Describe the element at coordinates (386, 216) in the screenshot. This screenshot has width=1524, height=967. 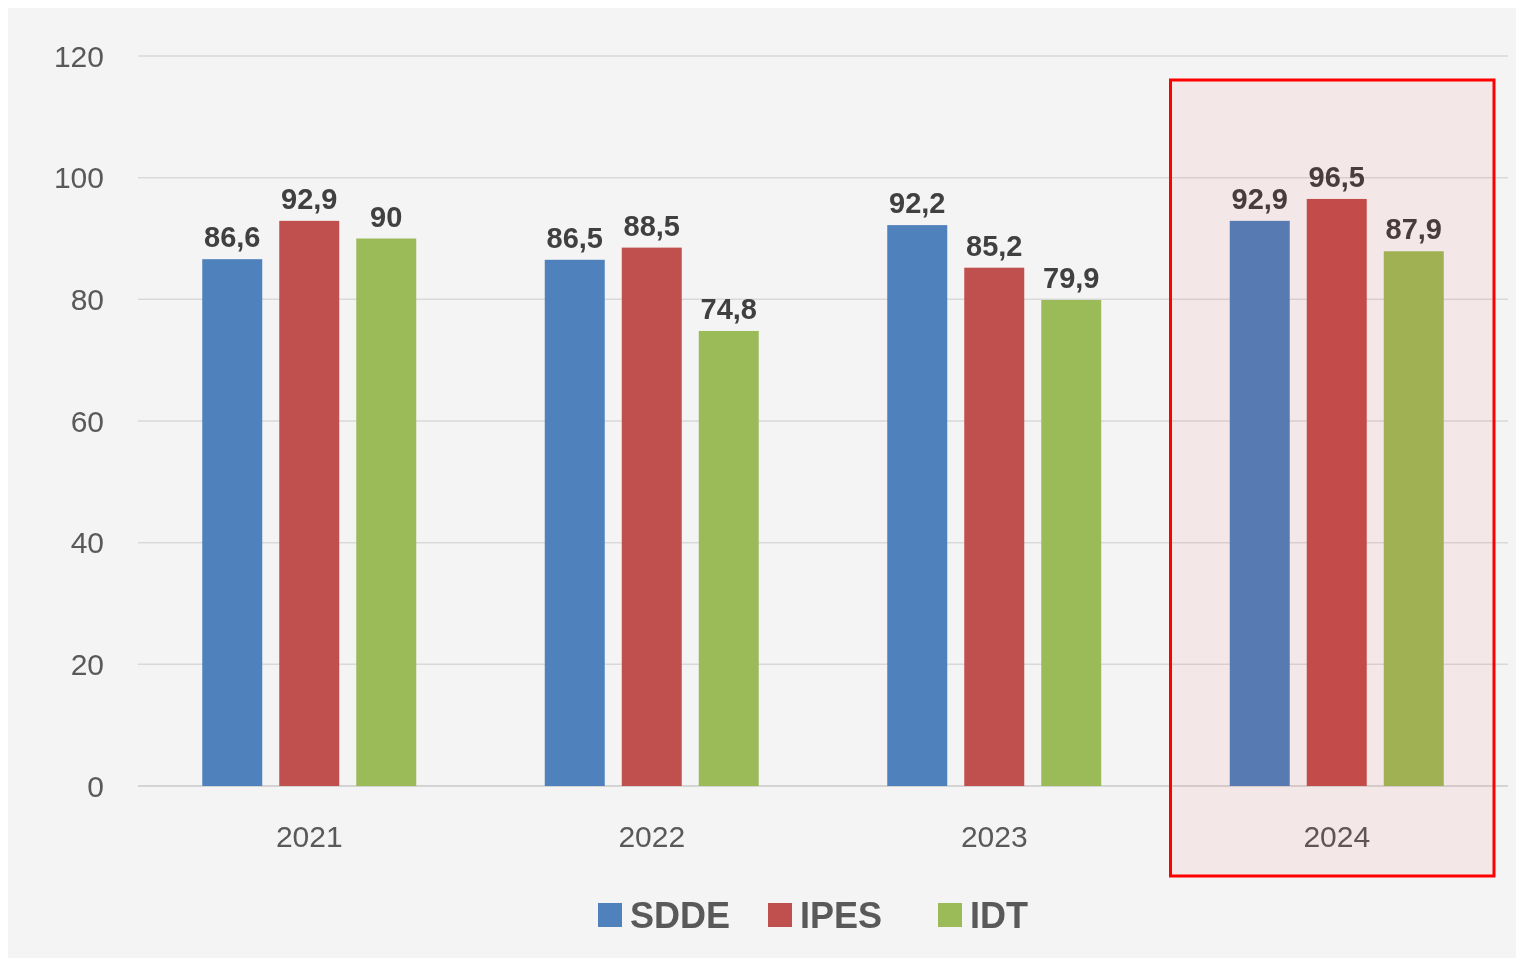
I see `data-label: 90` at that location.